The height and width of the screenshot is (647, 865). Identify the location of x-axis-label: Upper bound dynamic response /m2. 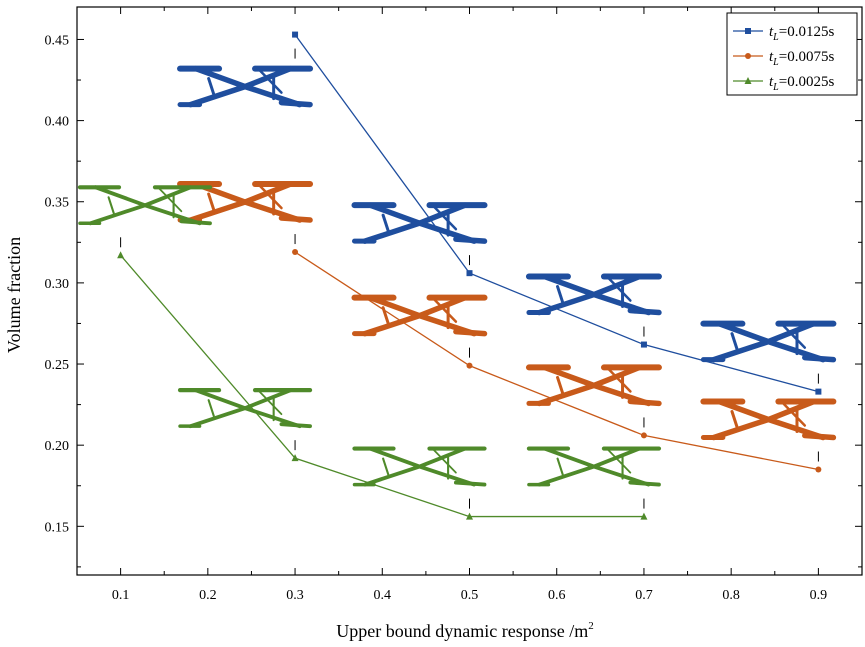
(464, 630).